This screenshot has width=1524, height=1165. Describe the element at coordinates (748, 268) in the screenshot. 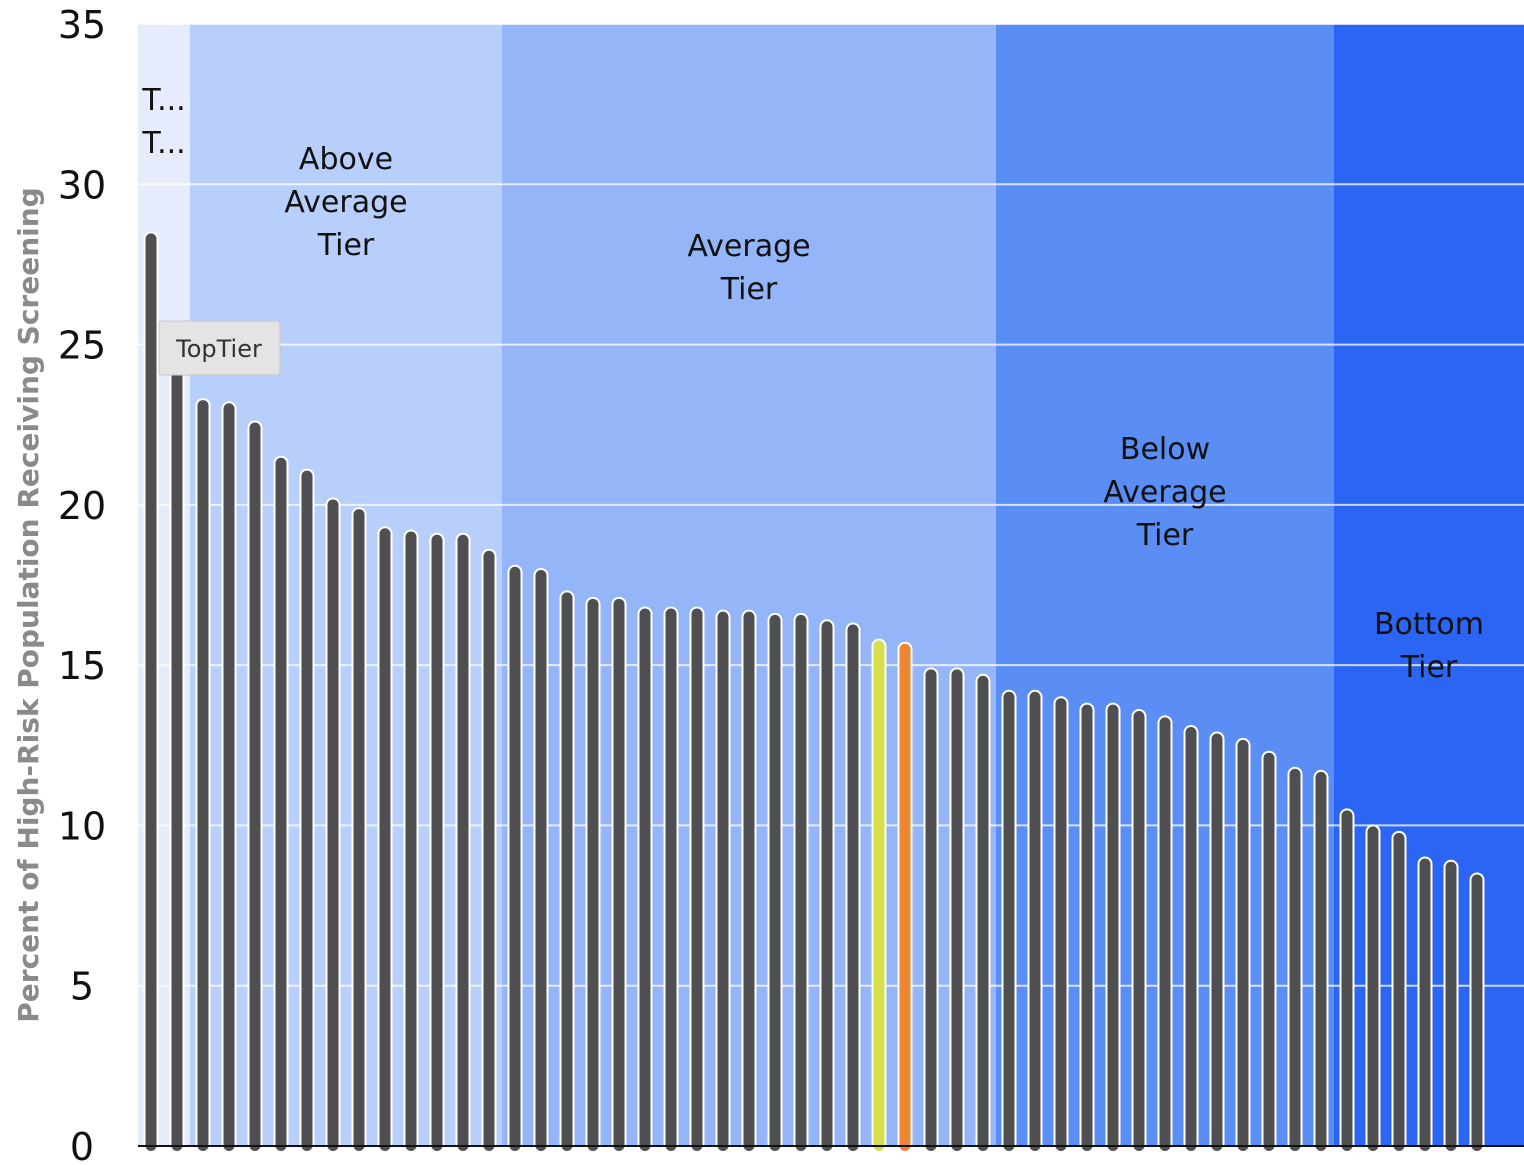

I see `tier-label: Average Tier` at that location.